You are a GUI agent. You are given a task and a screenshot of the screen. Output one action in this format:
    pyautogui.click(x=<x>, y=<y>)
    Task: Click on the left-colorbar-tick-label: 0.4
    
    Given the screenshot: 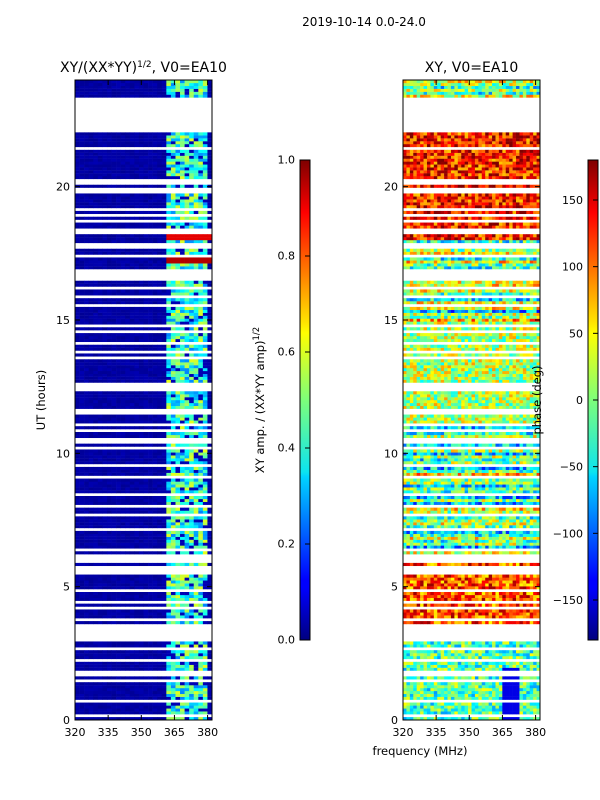 What is the action you would take?
    pyautogui.click(x=287, y=448)
    